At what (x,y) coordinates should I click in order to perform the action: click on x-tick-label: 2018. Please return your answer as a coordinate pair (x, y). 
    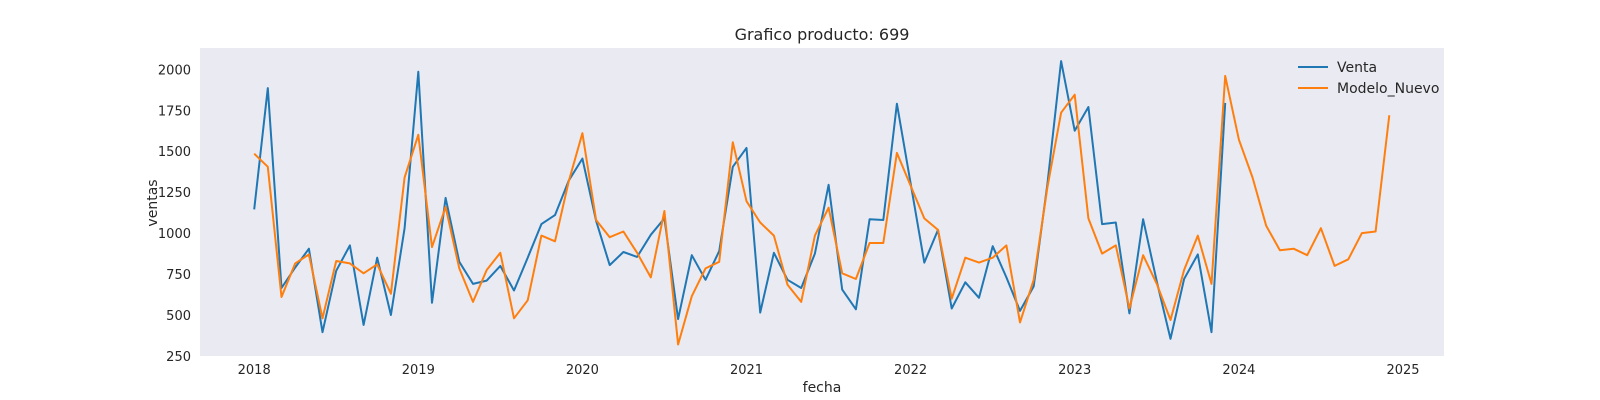
    Looking at the image, I should click on (254, 370).